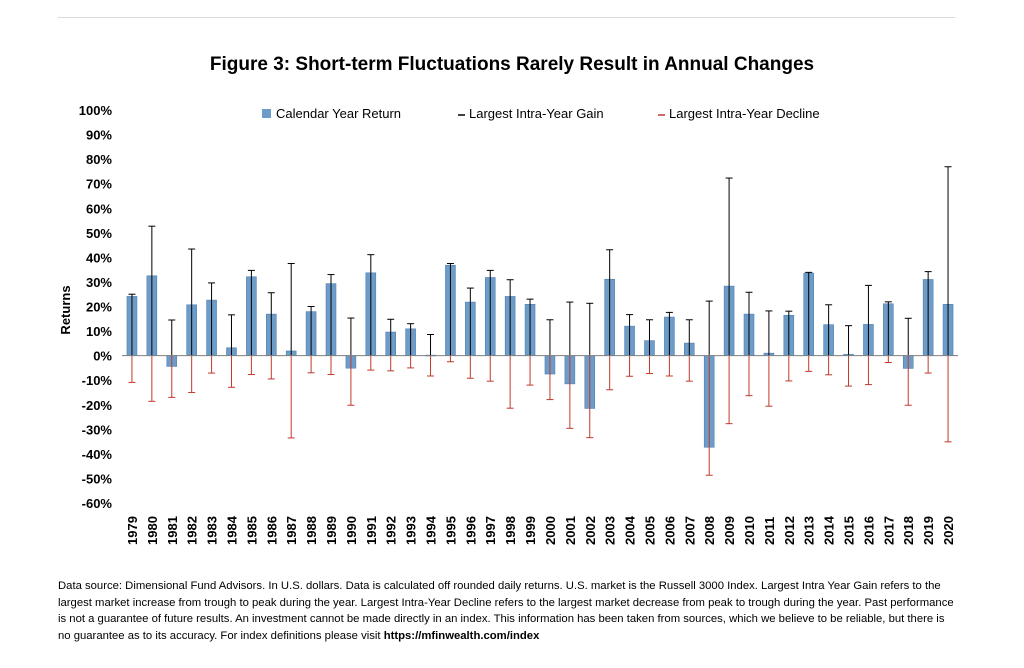 The height and width of the screenshot is (668, 1024). Describe the element at coordinates (610, 530) in the screenshot. I see `x-tick-label: 2003` at that location.